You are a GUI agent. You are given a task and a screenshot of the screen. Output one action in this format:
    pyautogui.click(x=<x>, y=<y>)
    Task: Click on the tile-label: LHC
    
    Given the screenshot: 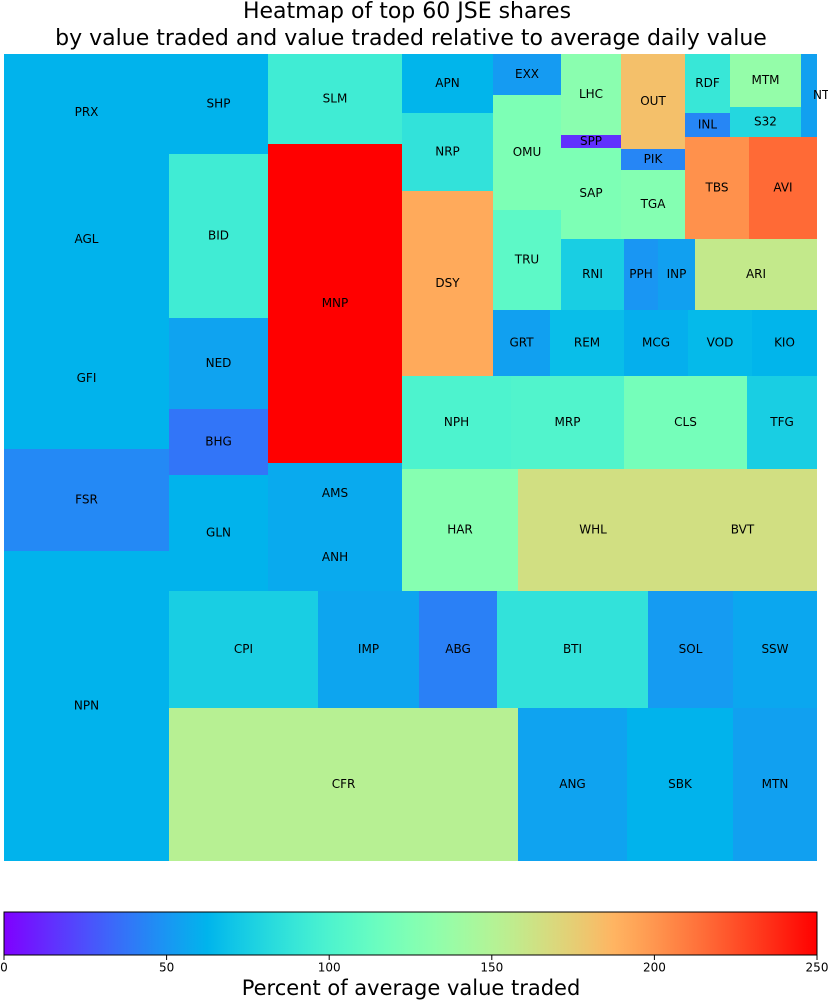 What is the action you would take?
    pyautogui.click(x=591, y=94)
    